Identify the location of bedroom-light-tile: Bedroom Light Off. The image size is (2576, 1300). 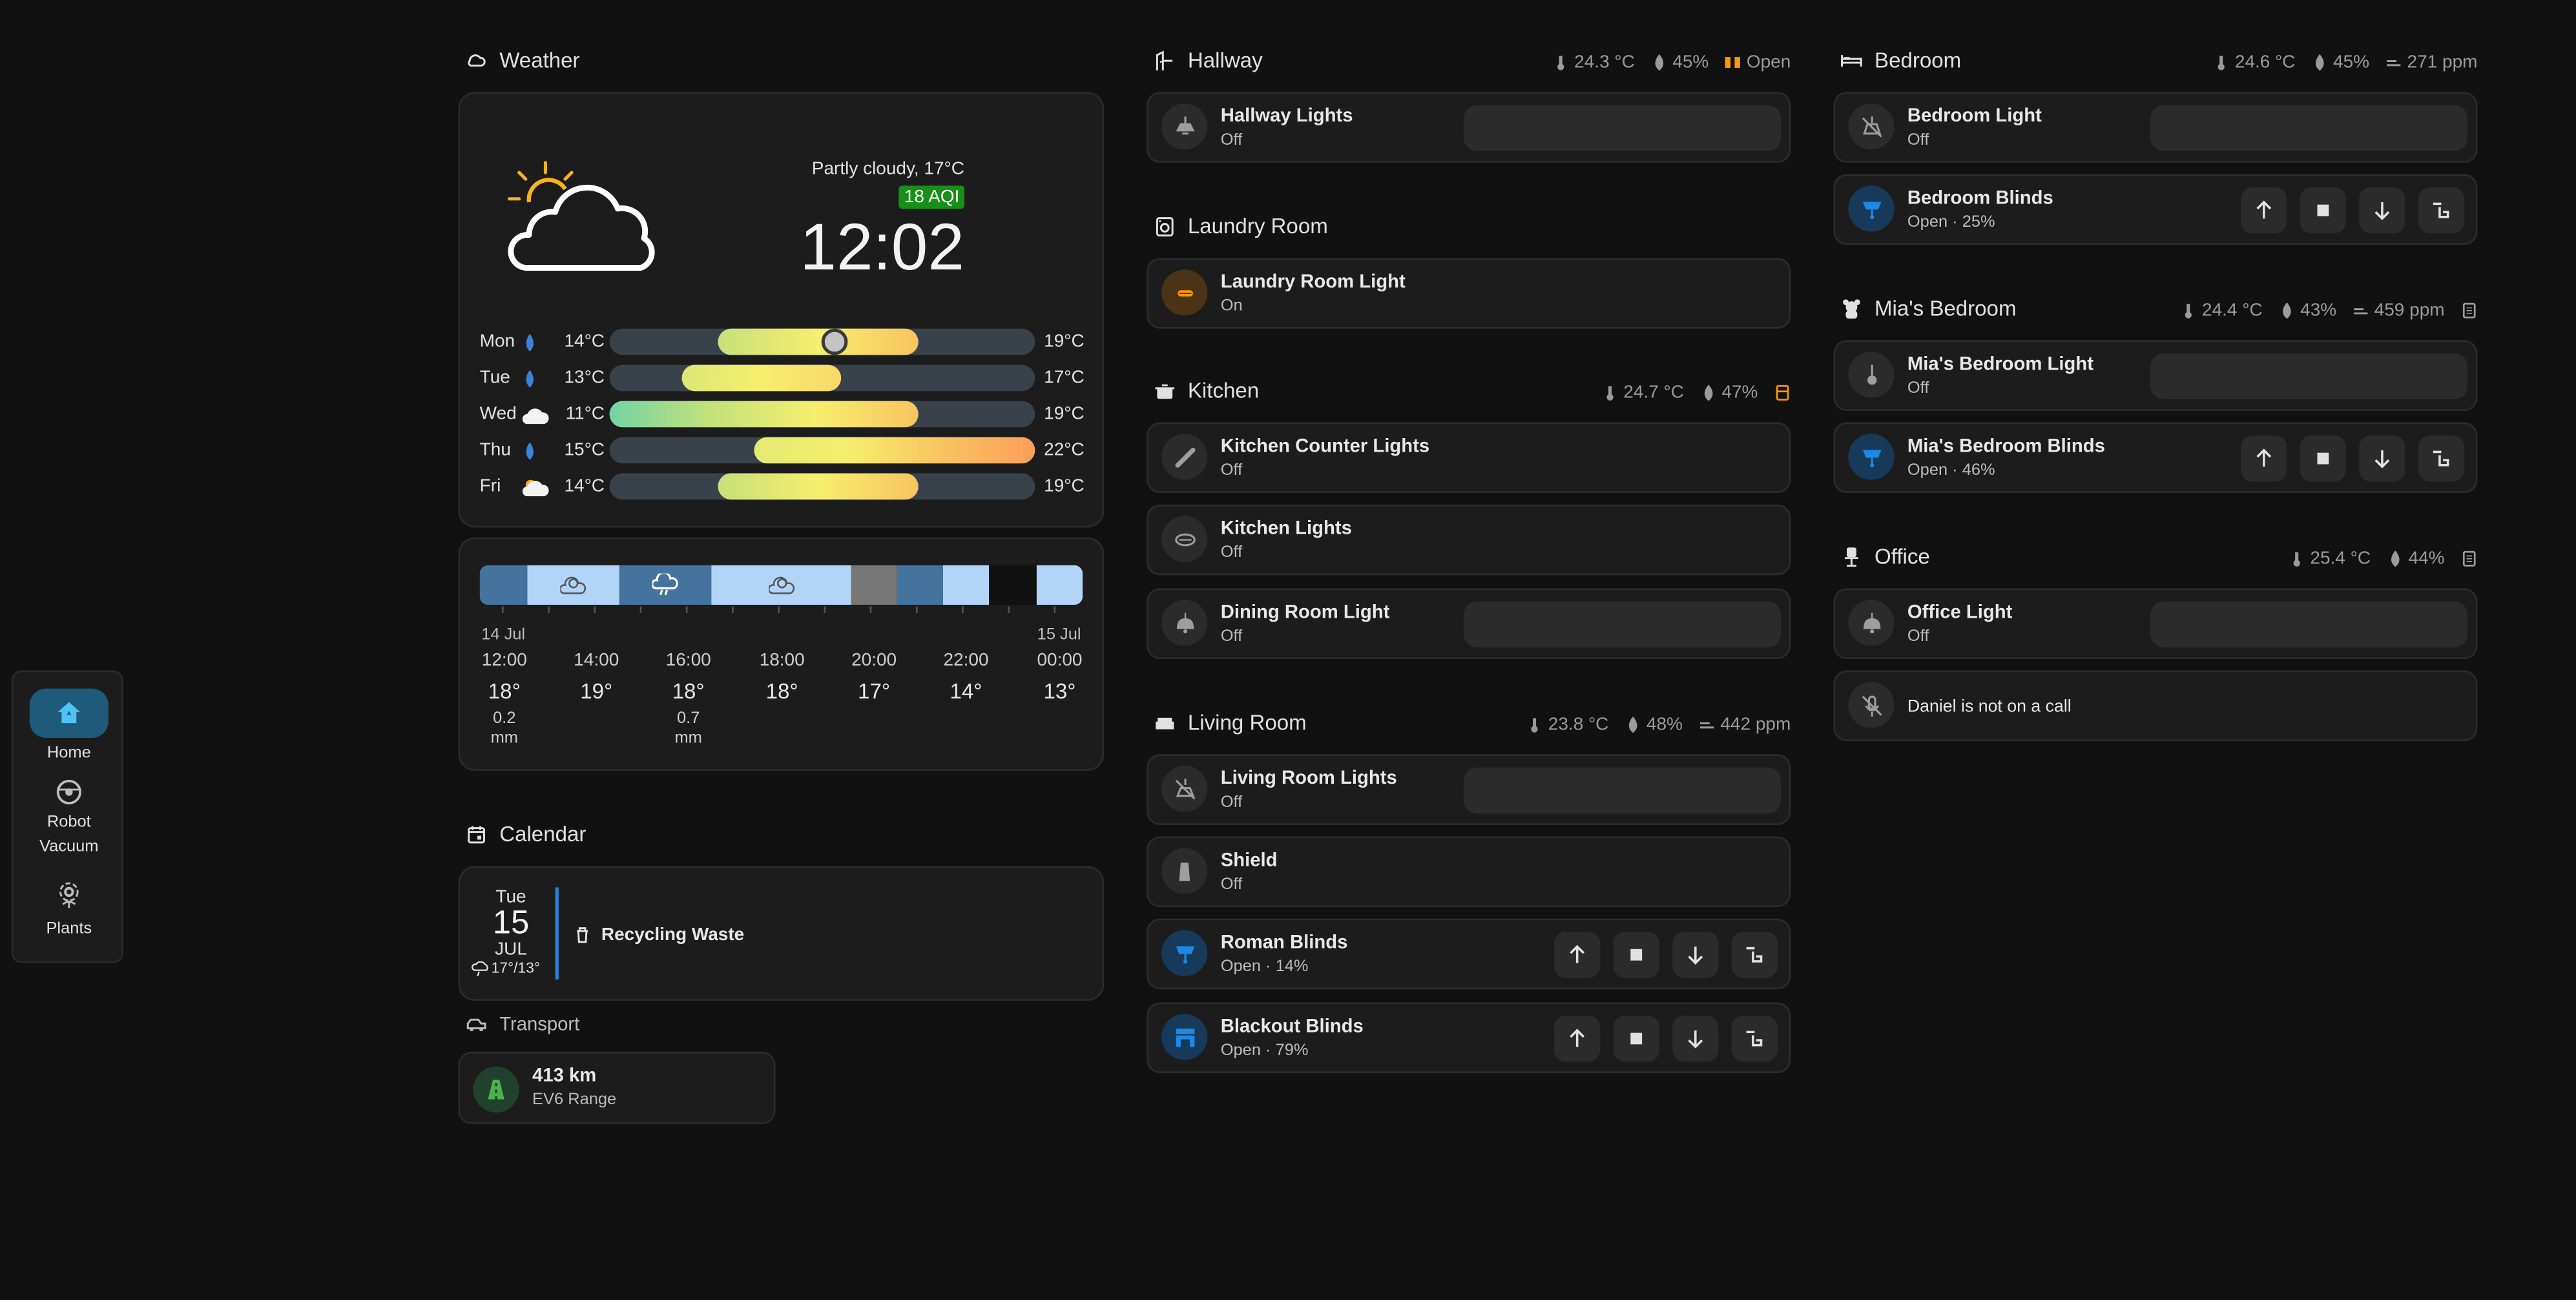
(2155, 127).